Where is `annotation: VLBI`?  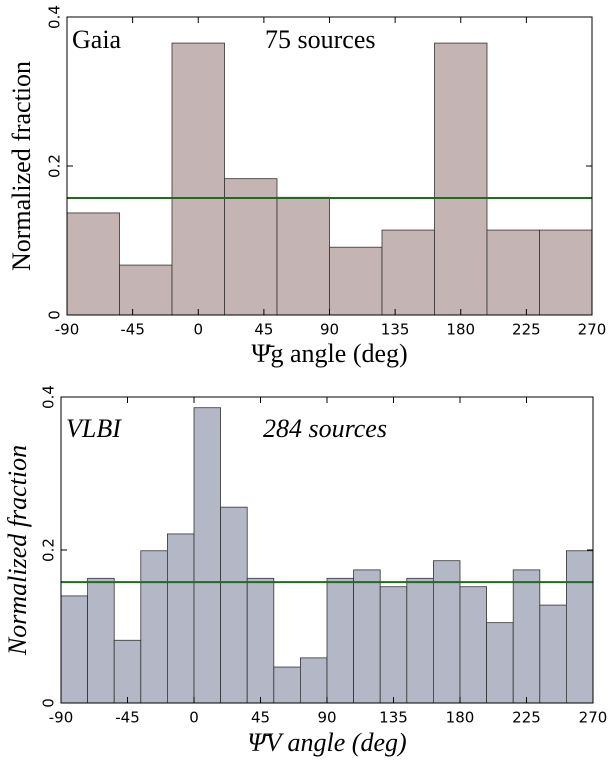 annotation: VLBI is located at coordinates (94, 428).